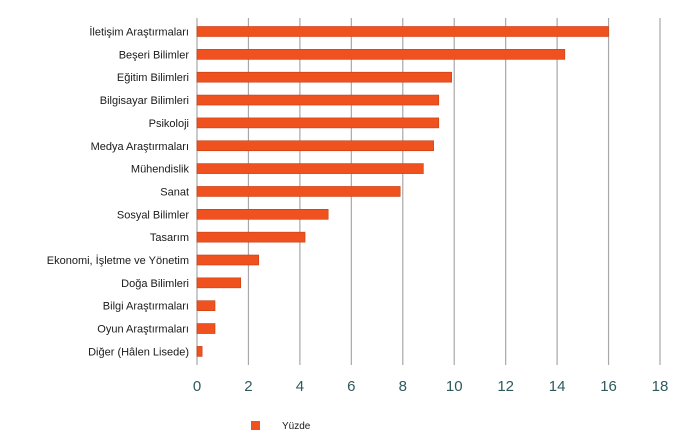 The image size is (696, 441). Describe the element at coordinates (255, 425) in the screenshot. I see `legend-swatch` at that location.